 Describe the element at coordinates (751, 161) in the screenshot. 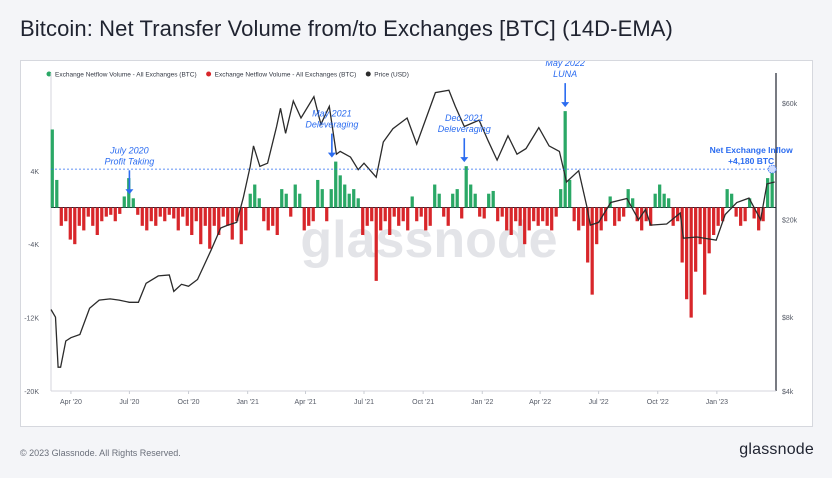

I see `callout-label: +4,180 BTC` at that location.